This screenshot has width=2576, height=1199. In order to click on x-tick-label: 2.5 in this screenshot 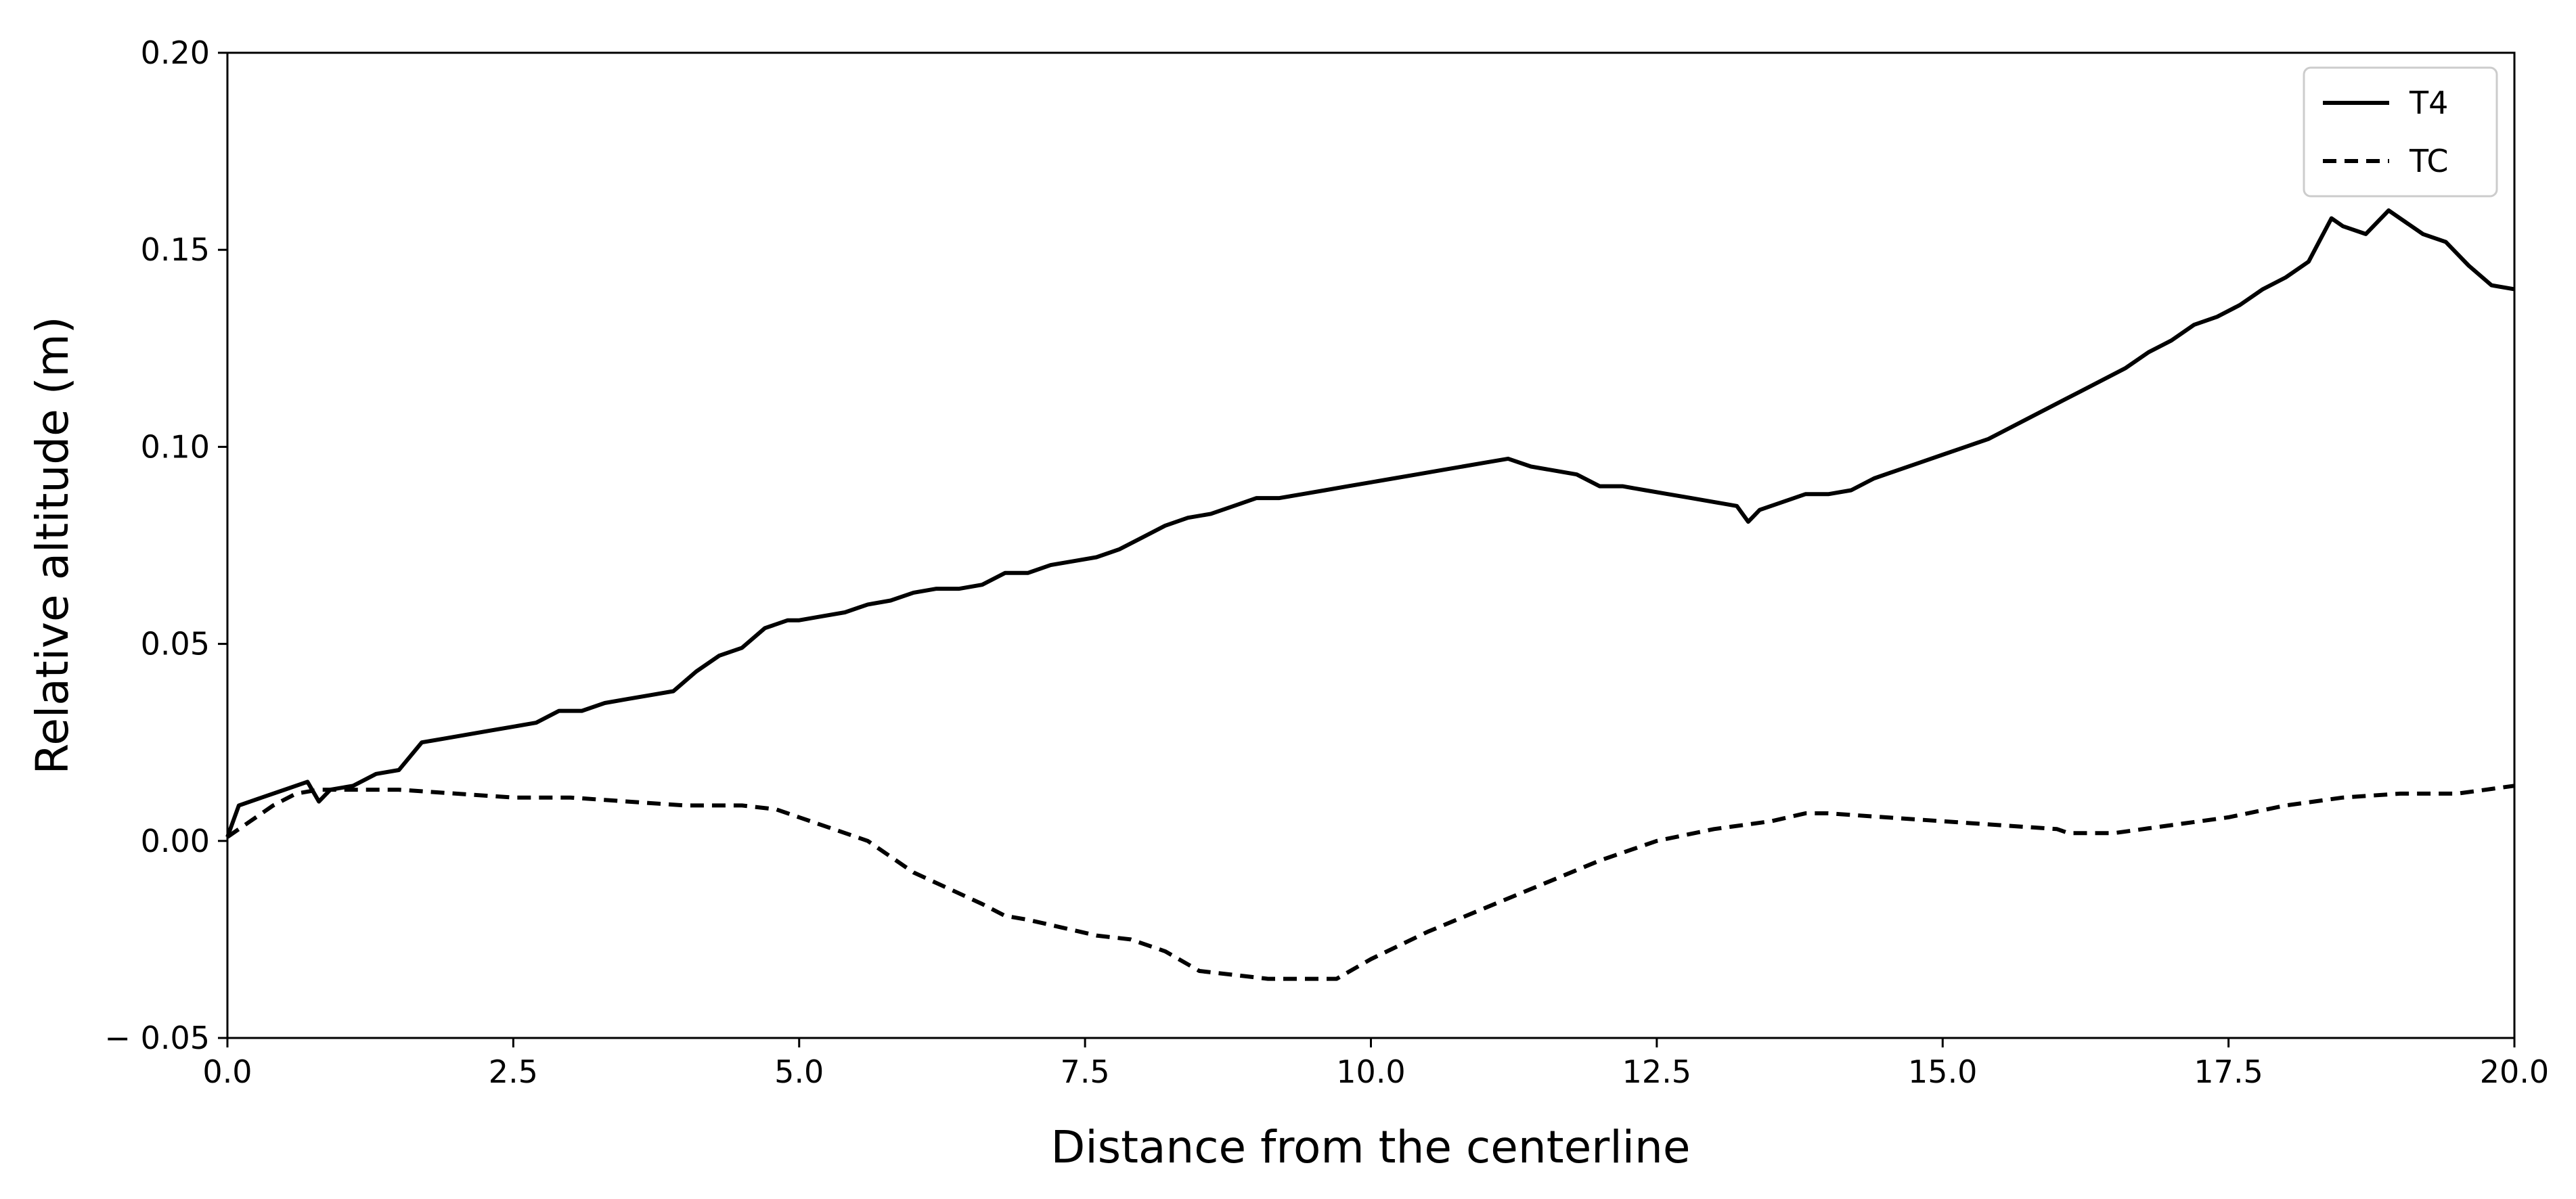, I will do `click(513, 1072)`.